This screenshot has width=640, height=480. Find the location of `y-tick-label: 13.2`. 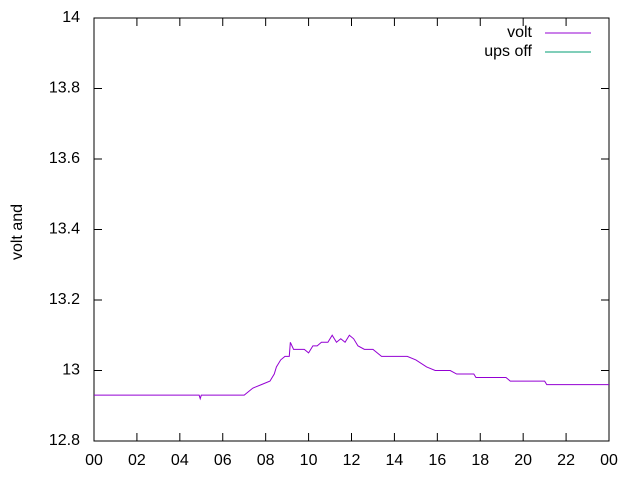

y-tick-label: 13.2 is located at coordinates (64, 299).